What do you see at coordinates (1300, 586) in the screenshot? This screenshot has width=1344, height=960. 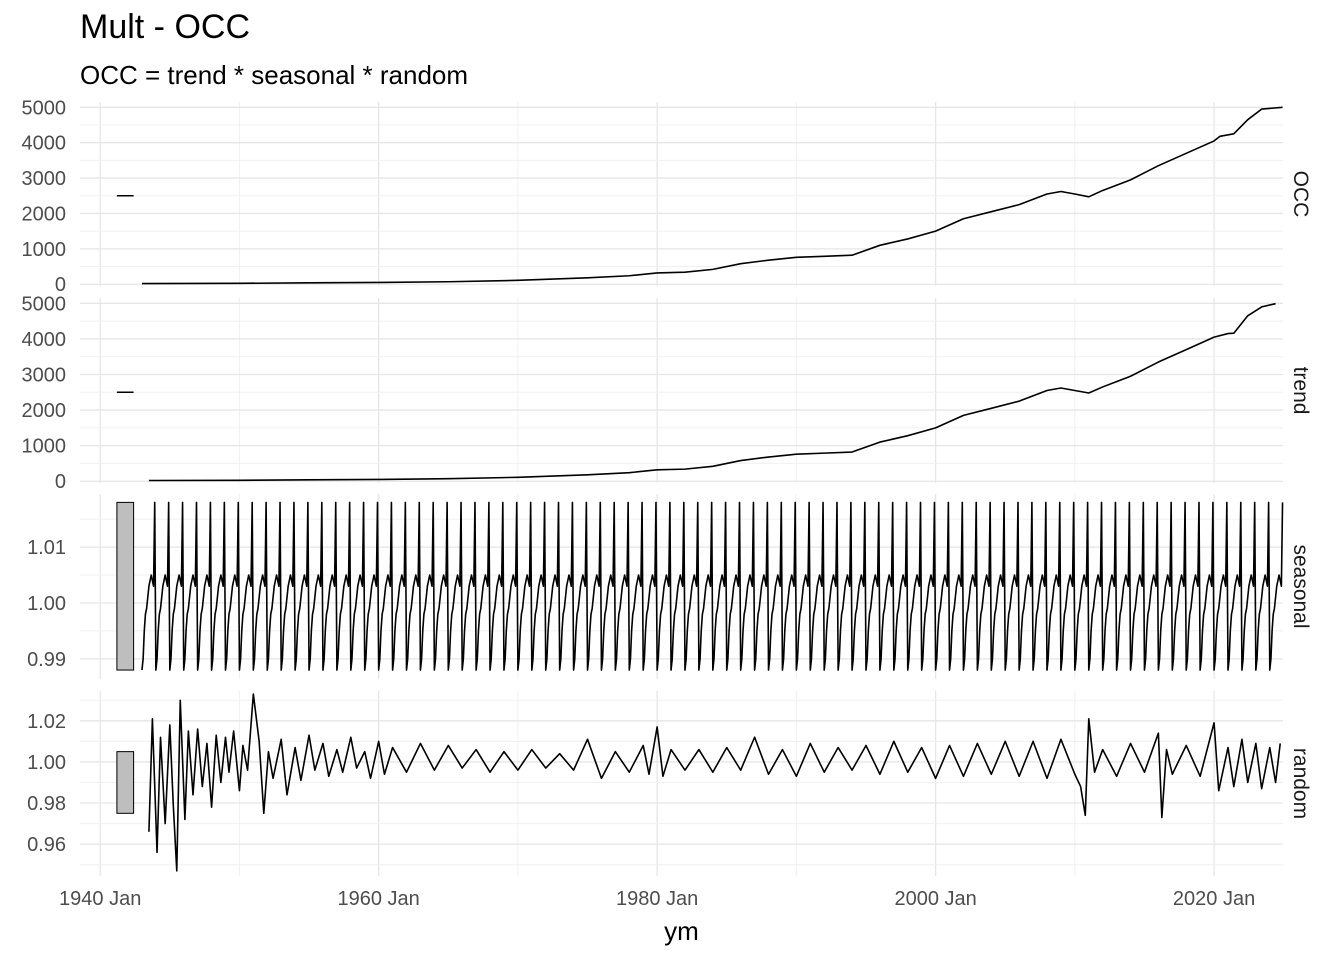 I see `panel-strip-label: seasonal` at bounding box center [1300, 586].